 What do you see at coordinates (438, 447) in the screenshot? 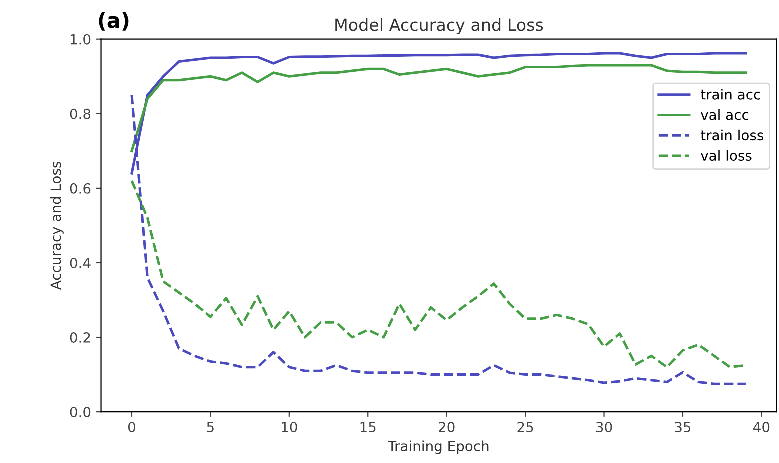
I see `x-axis-title: Training Epoch` at bounding box center [438, 447].